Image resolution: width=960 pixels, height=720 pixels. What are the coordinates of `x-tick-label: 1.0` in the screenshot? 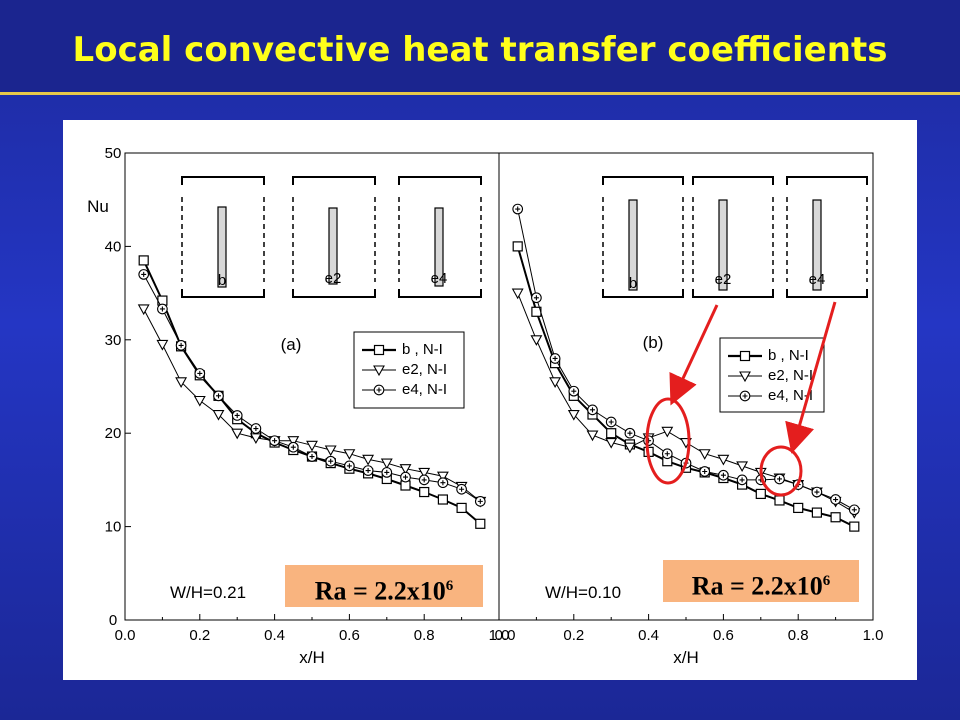 It's located at (499, 635).